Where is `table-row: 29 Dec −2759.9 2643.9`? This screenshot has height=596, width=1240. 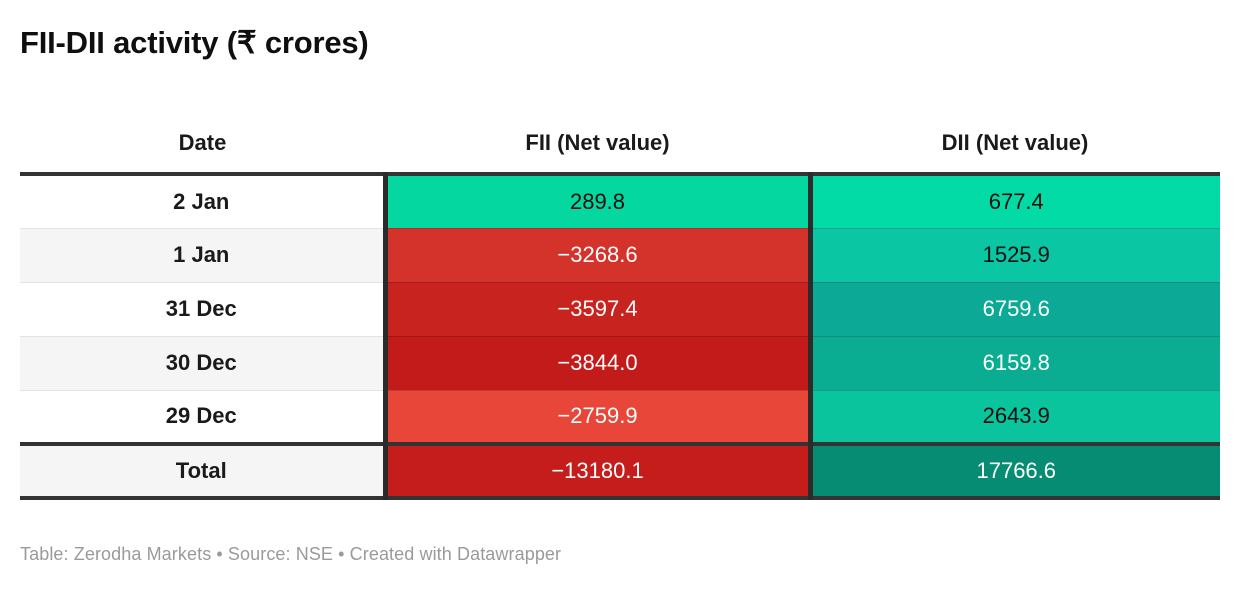 table-row: 29 Dec −2759.9 2643.9 is located at coordinates (620, 416).